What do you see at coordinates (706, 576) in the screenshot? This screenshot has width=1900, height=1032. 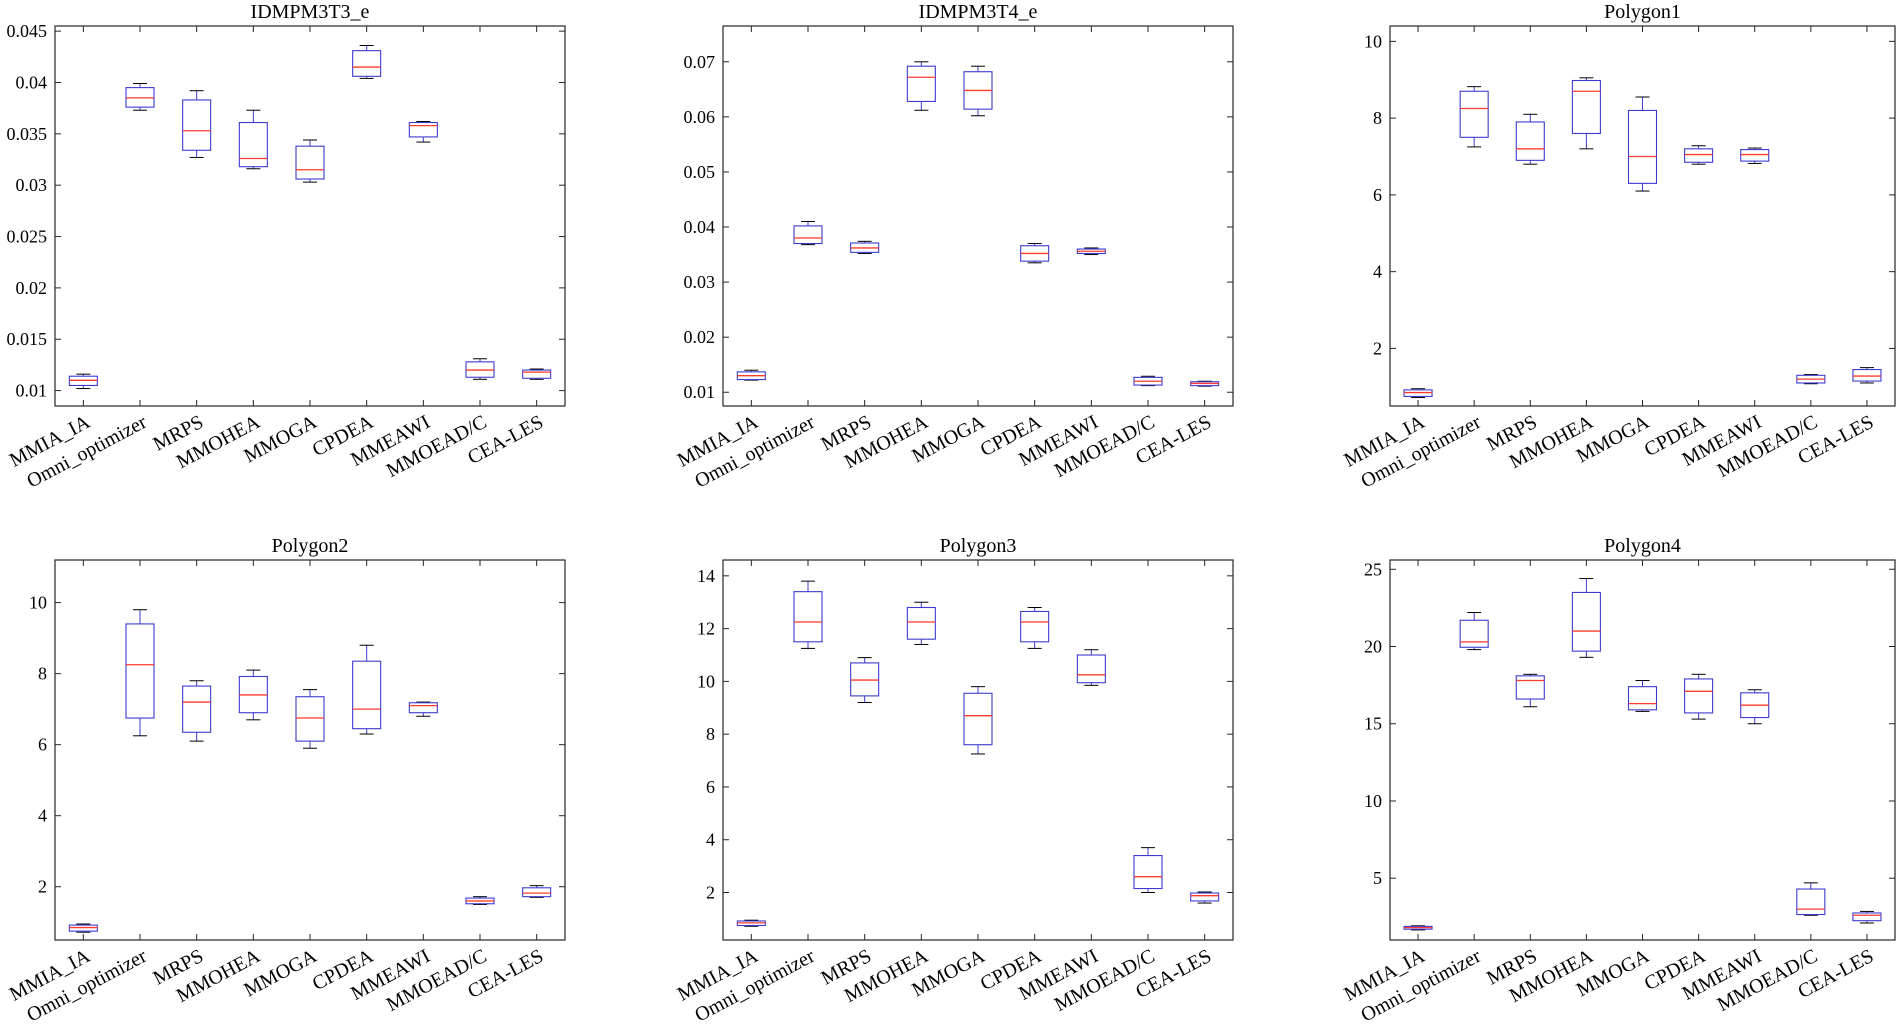 I see `y-tick-label: 14` at bounding box center [706, 576].